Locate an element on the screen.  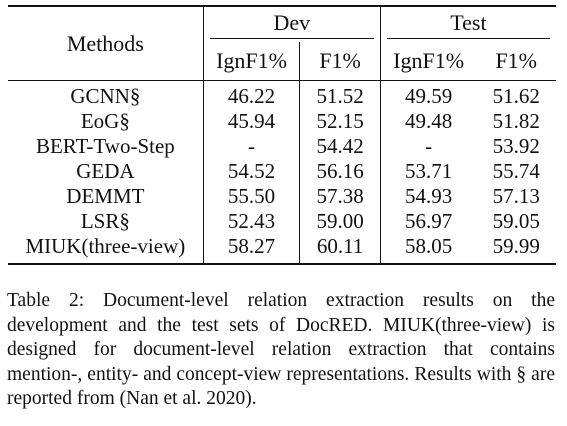
dev-f1-cell: 56.16 is located at coordinates (340, 171).